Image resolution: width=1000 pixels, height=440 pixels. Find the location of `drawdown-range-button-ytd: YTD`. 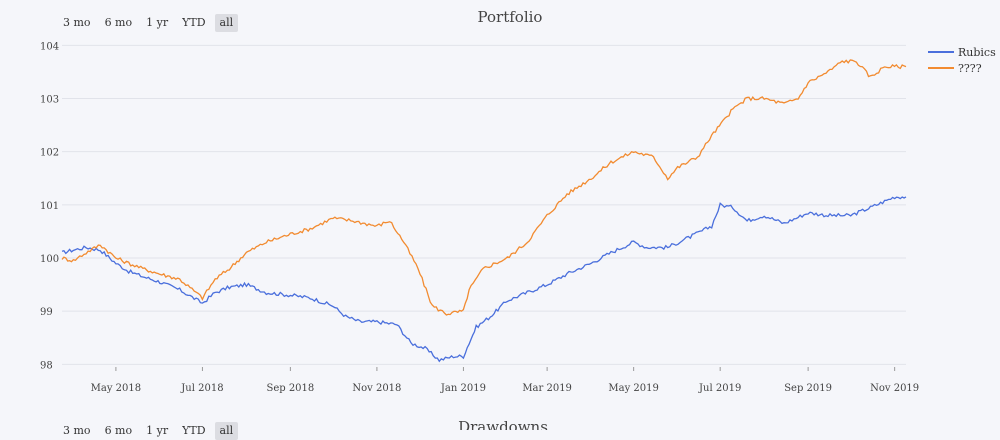

drawdown-range-button-ytd: YTD is located at coordinates (194, 431).